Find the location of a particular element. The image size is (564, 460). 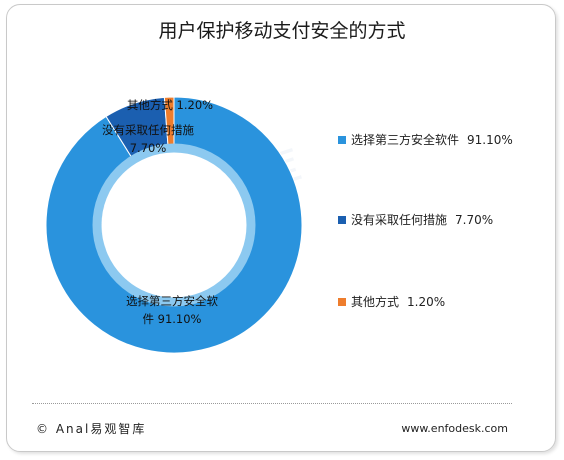

donut-hole is located at coordinates (174, 225).